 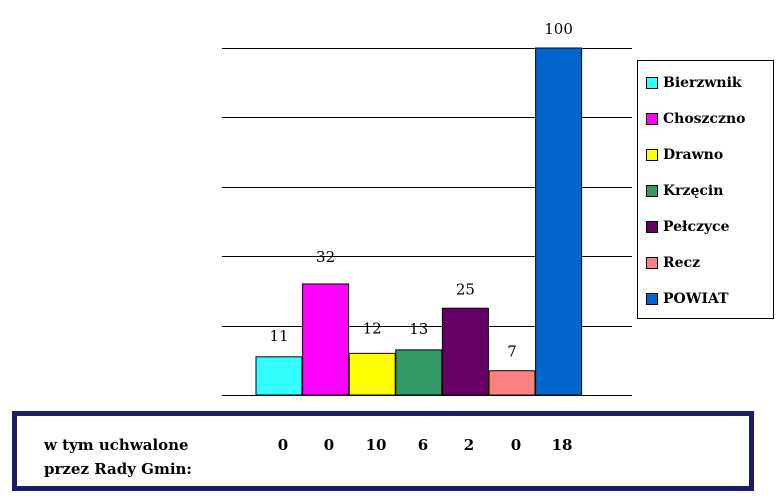 What do you see at coordinates (562, 445) in the screenshot?
I see `table-value: 18` at bounding box center [562, 445].